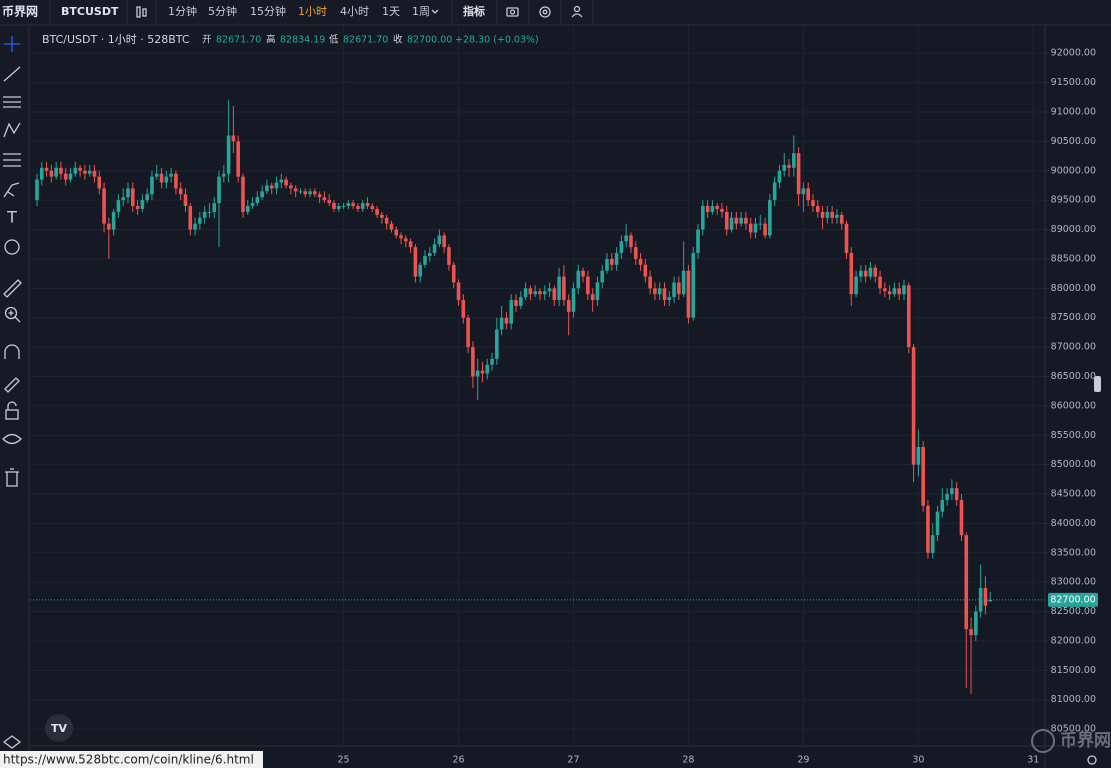 The height and width of the screenshot is (768, 1111). What do you see at coordinates (12, 160) in the screenshot?
I see `prediction-tool` at bounding box center [12, 160].